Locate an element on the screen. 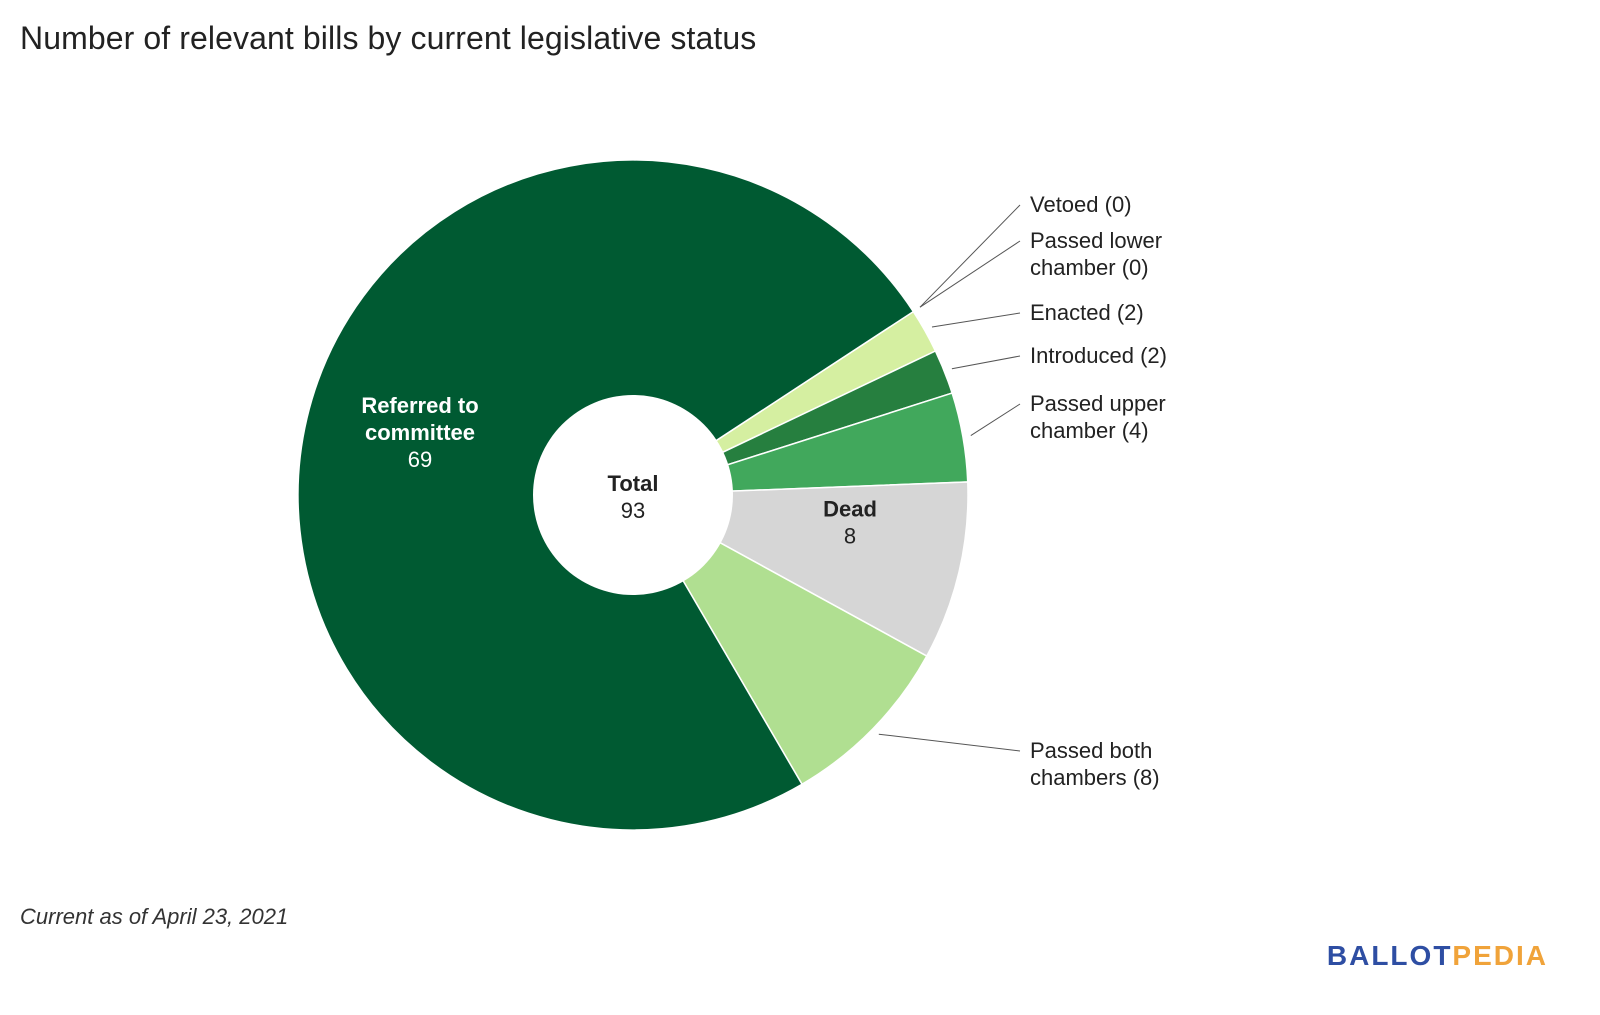  label-referred-to-committee-line-1: committee is located at coordinates (420, 432).